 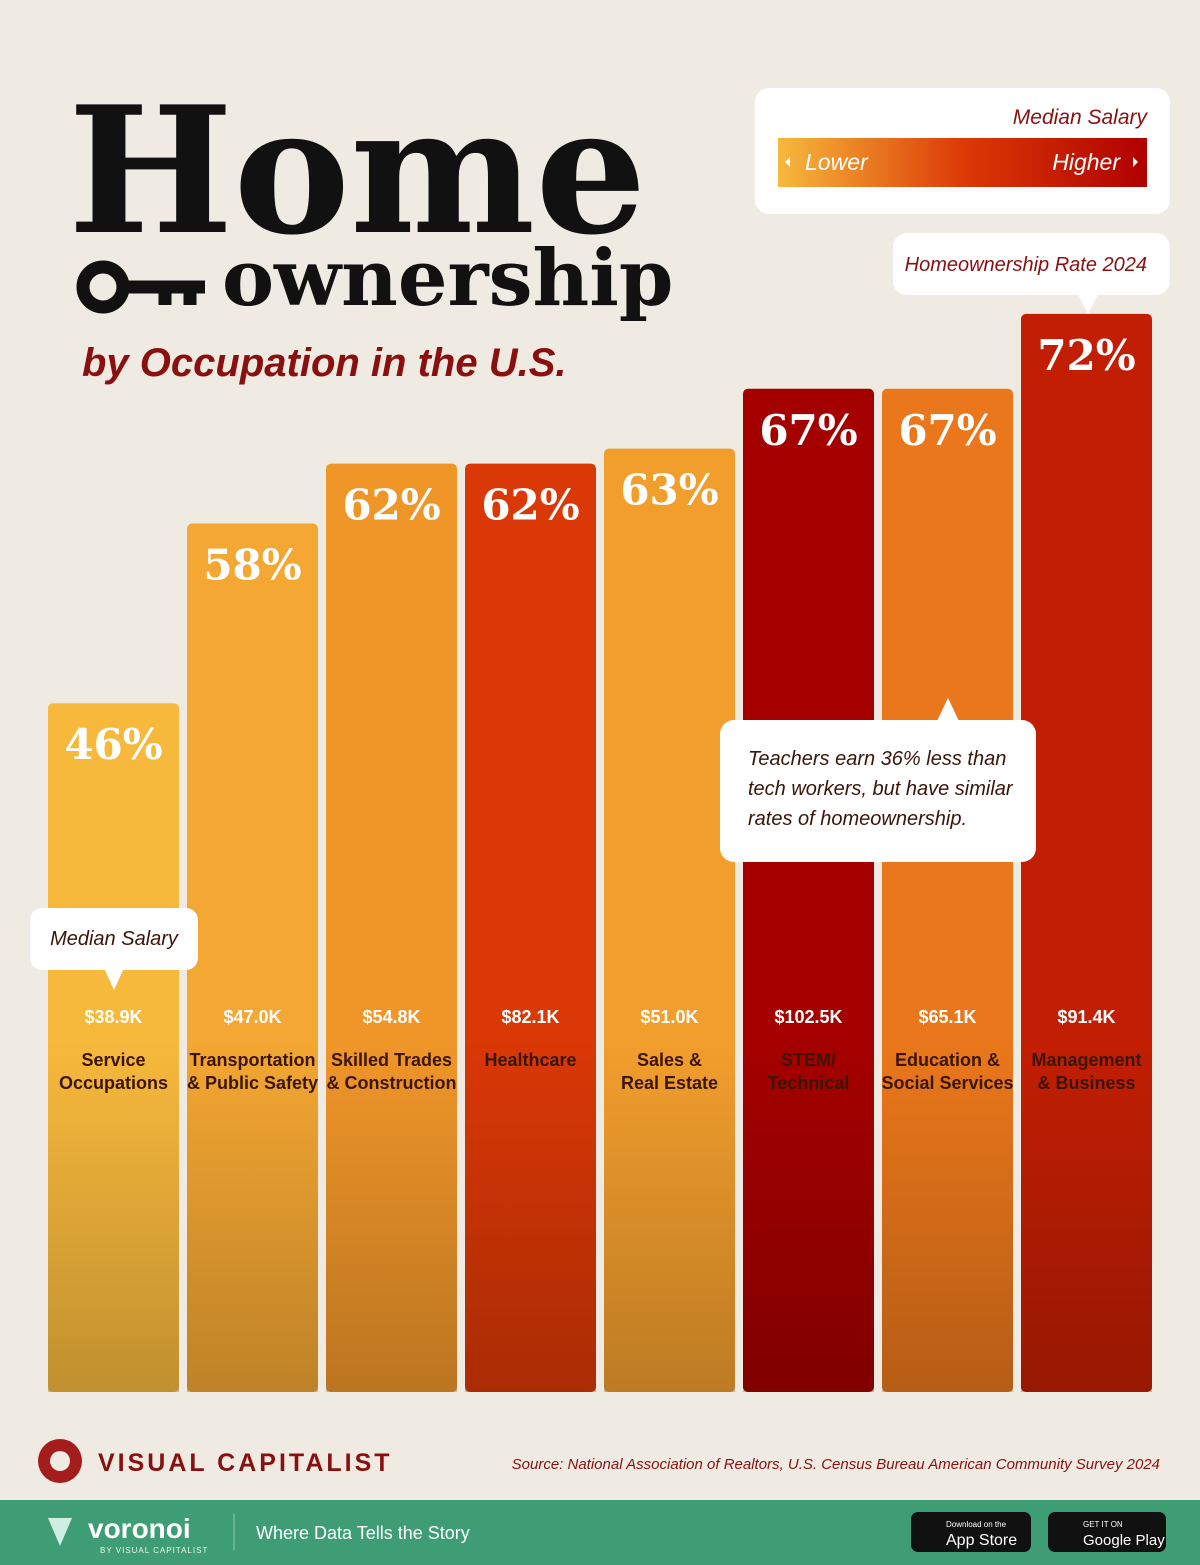 What do you see at coordinates (1124, 1540) in the screenshot?
I see `google-play: Google Play` at bounding box center [1124, 1540].